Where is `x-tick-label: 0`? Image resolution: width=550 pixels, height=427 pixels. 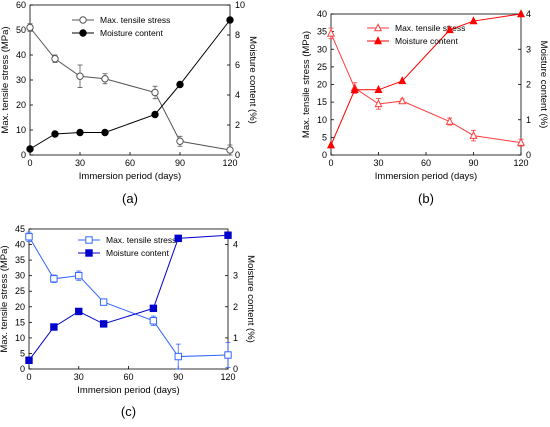
x-tick-label: 0 is located at coordinates (330, 163).